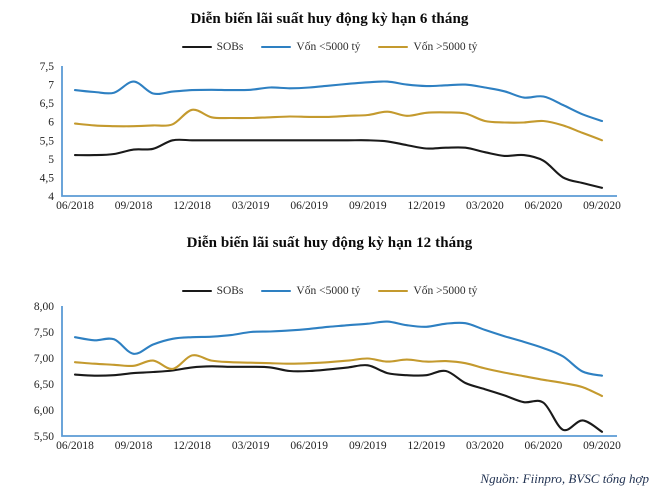  Describe the element at coordinates (44, 307) in the screenshot. I see `y-tick-label: 8,00` at that location.